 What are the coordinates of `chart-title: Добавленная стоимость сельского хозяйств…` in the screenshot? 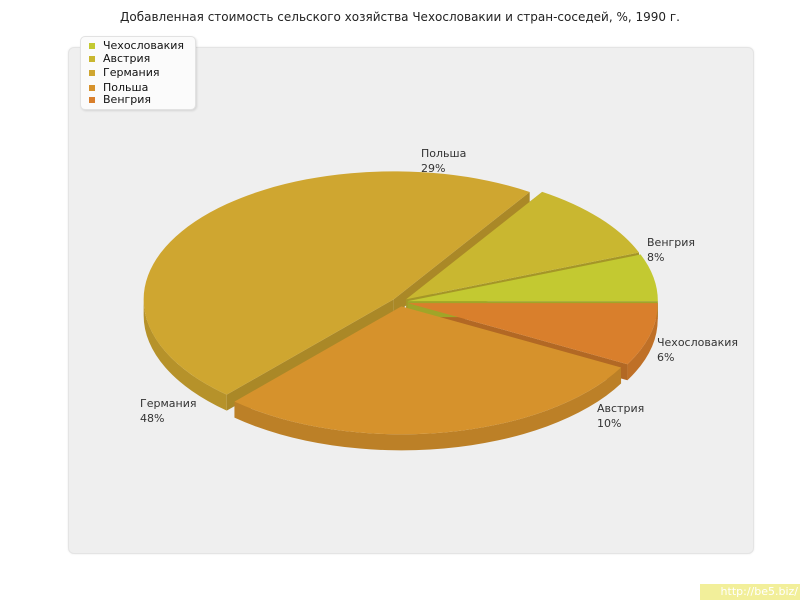 It's located at (400, 17).